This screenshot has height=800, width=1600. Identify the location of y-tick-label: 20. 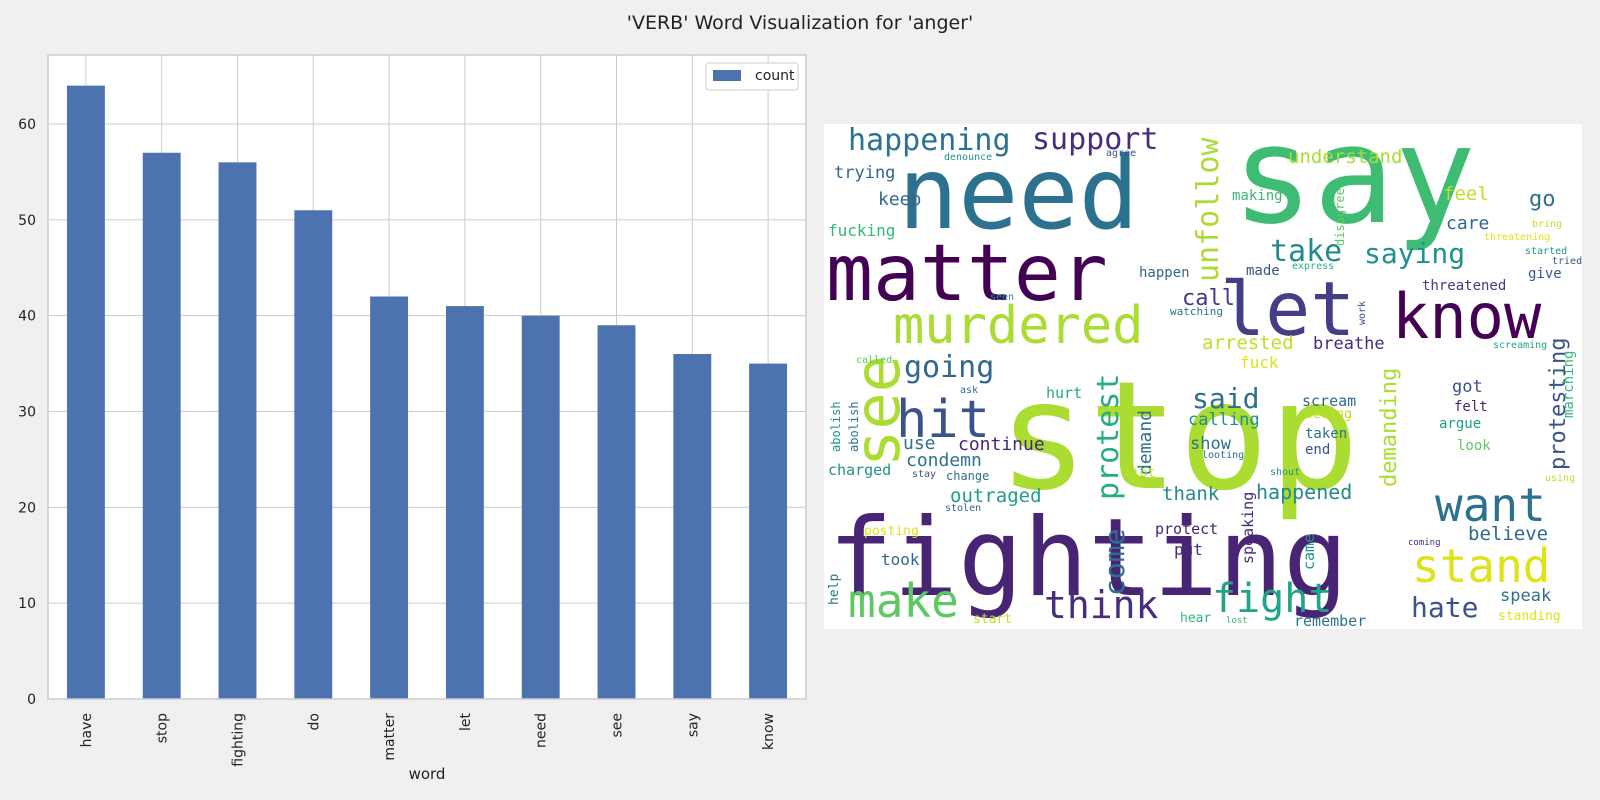
(27, 508).